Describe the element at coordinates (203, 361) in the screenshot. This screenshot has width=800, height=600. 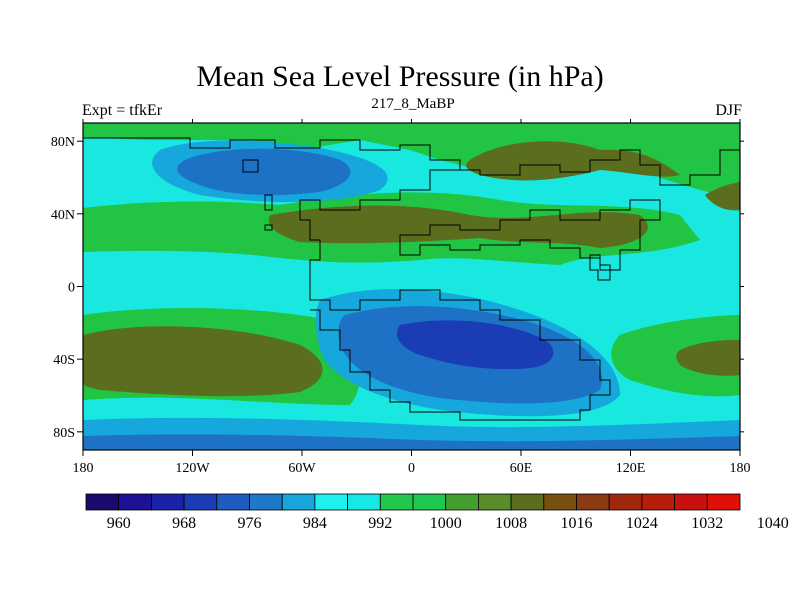
I see `south-olive-west` at that location.